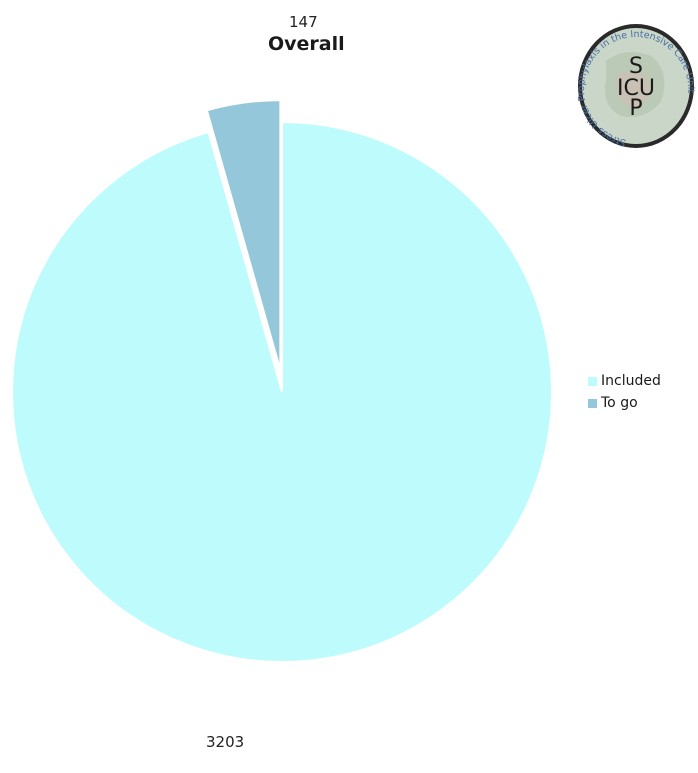 The image size is (698, 773). What do you see at coordinates (635, 108) in the screenshot?
I see `logo-initial-p: P` at bounding box center [635, 108].